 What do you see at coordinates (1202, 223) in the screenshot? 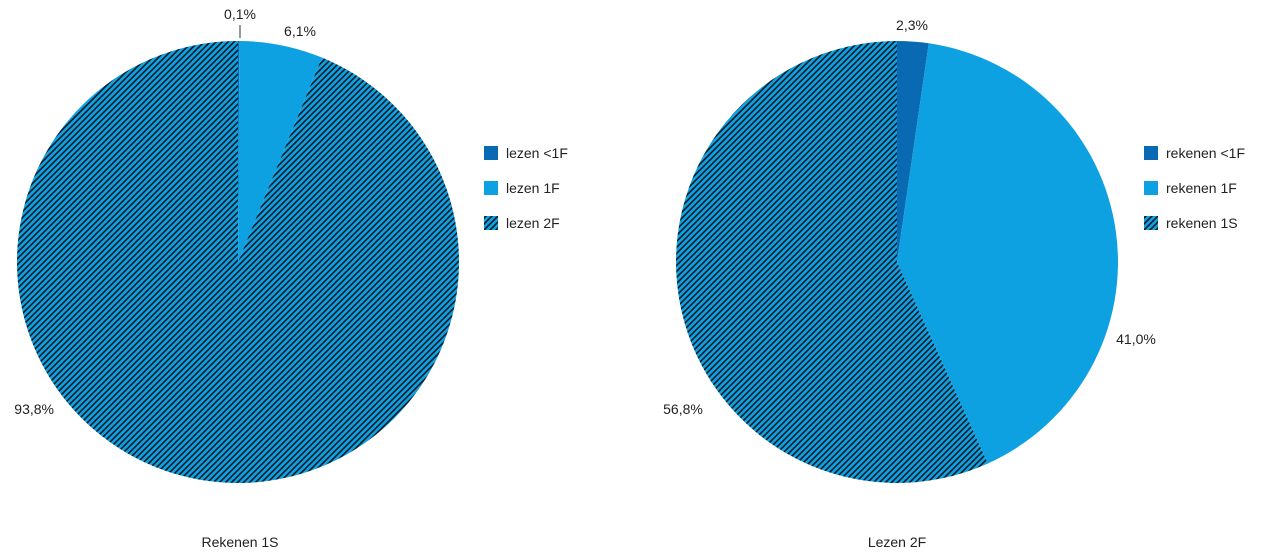
I see `legend-2-label-3: rekenen 1S` at bounding box center [1202, 223].